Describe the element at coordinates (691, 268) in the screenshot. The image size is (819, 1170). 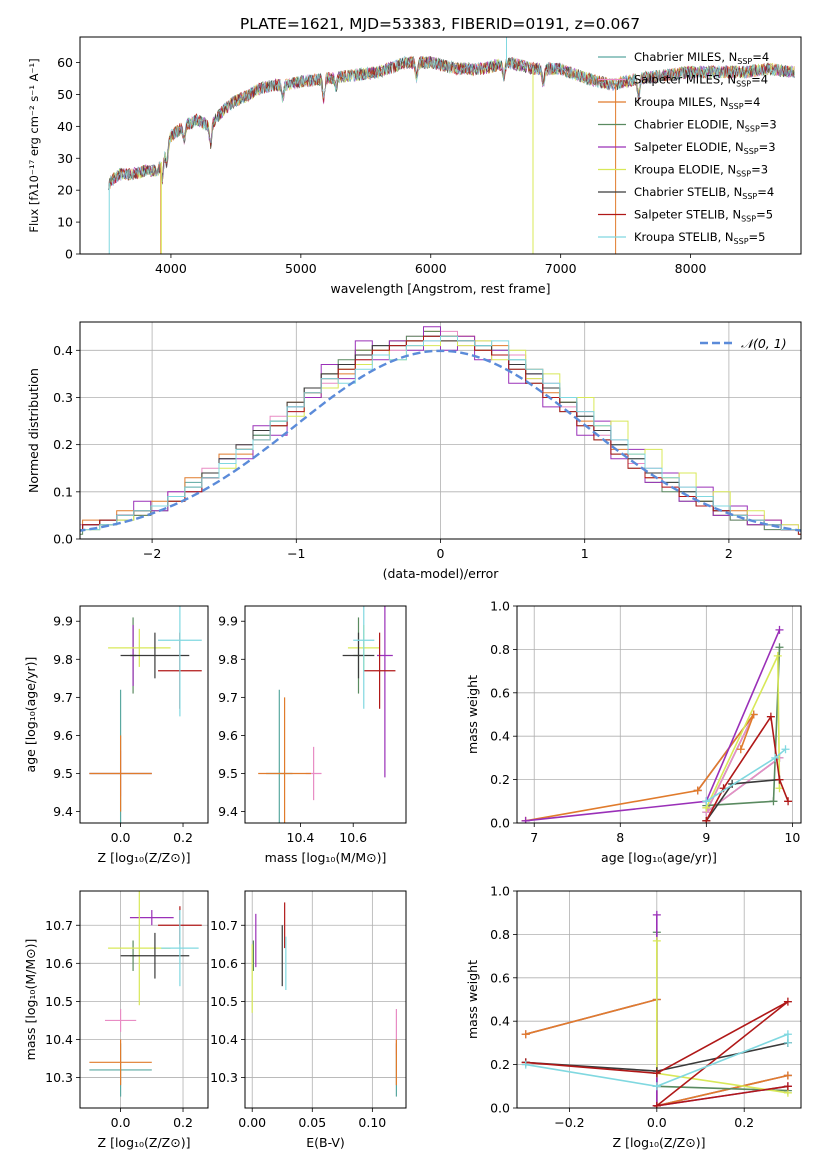
I see `x-tick-label: 8000` at that location.